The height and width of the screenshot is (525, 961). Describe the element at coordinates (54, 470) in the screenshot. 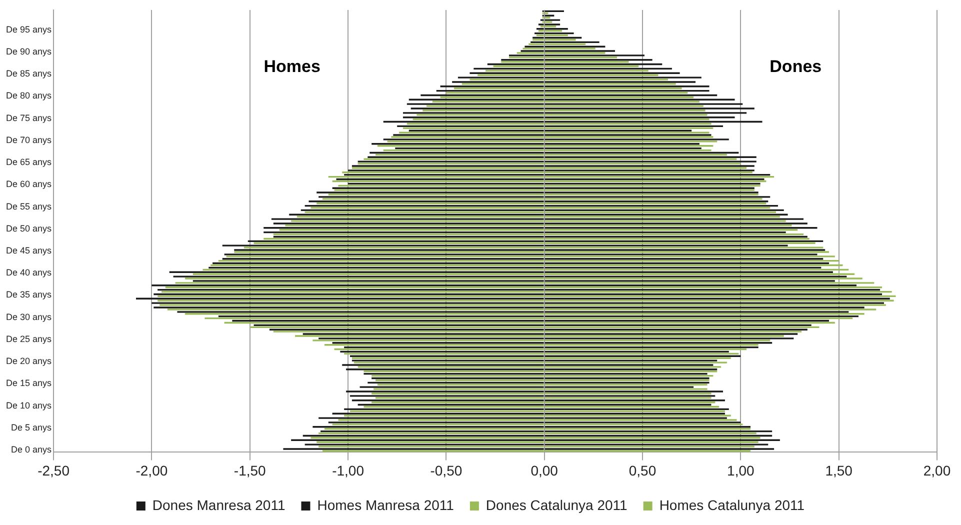

I see `x-tick-label: -2,50` at that location.